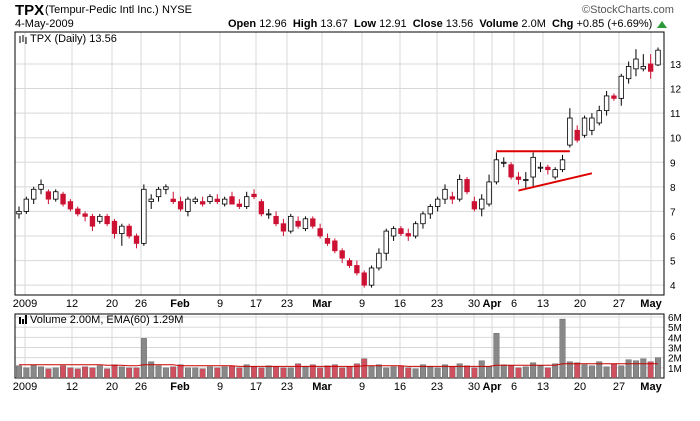 This screenshot has width=700, height=421. What do you see at coordinates (400, 304) in the screenshot?
I see `x-tick-label: 16` at bounding box center [400, 304].